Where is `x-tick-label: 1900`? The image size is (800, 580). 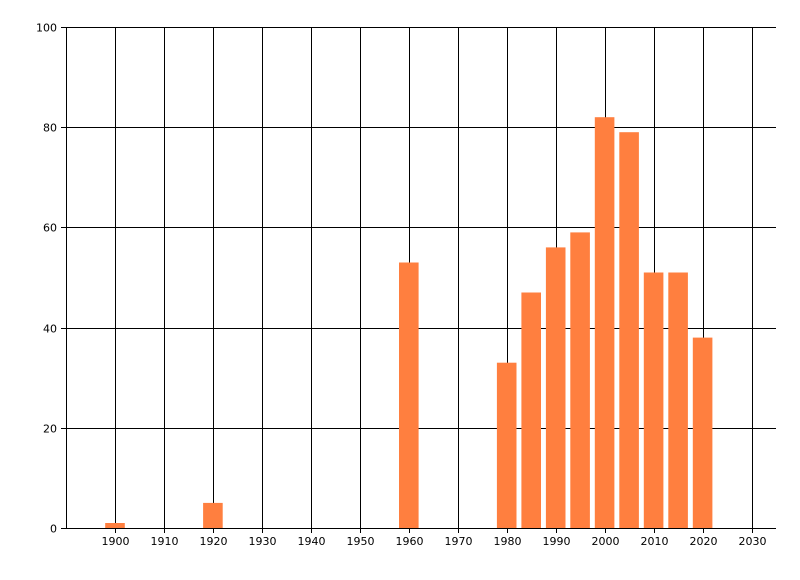 x-tick-label: 1900 is located at coordinates (116, 541).